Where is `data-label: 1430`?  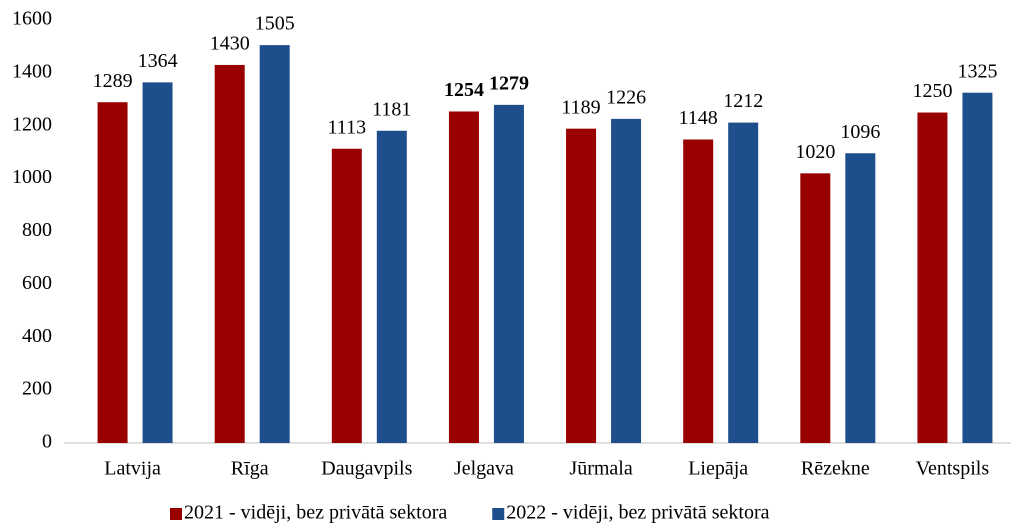
data-label: 1430 is located at coordinates (230, 44).